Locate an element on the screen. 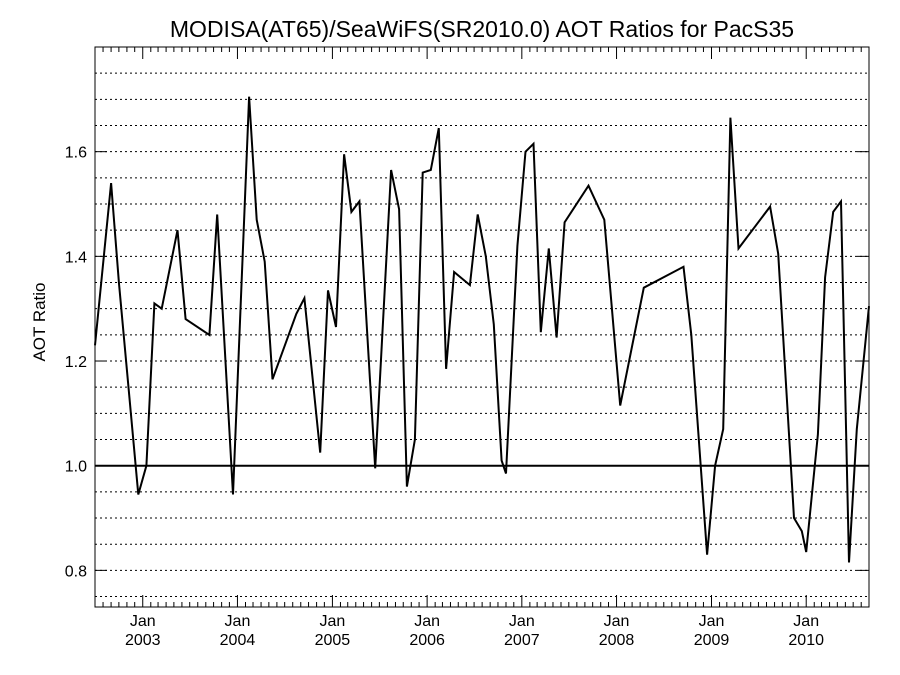  x-tick-year-label: 2003 is located at coordinates (143, 640).